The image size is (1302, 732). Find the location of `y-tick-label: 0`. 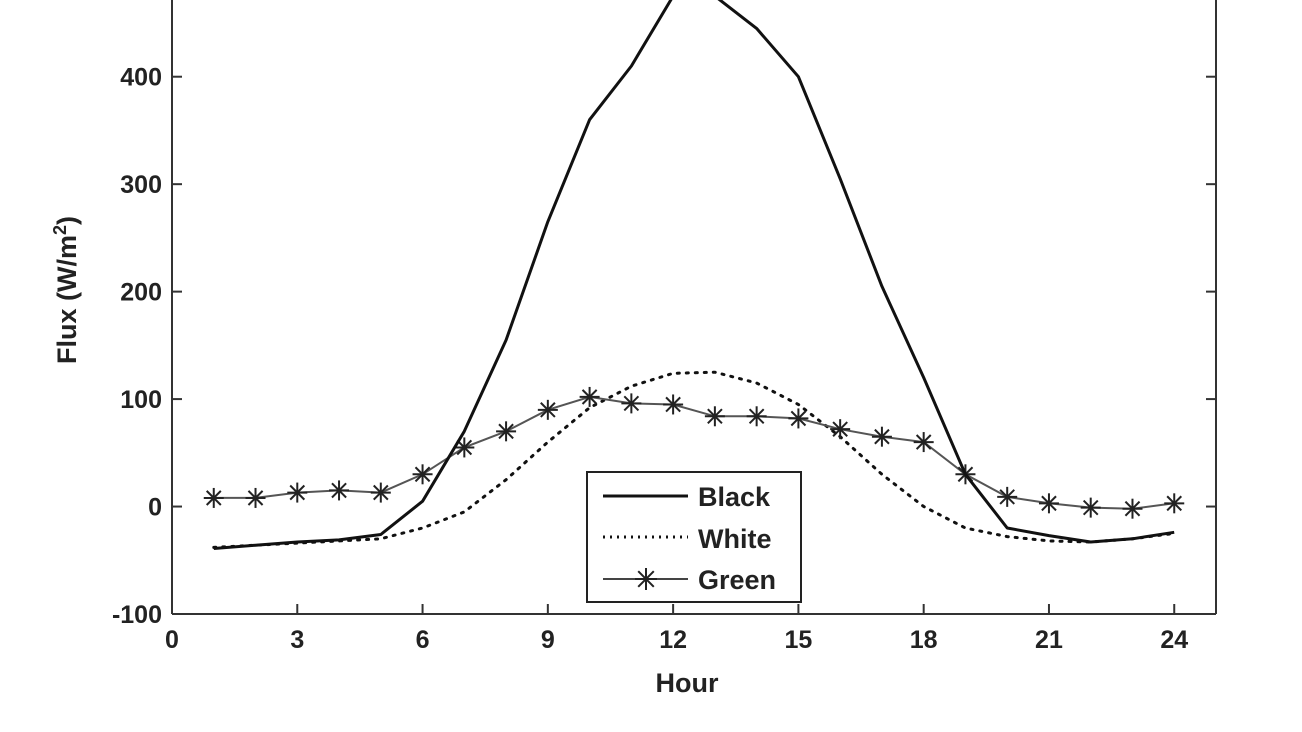

y-tick-label: 0 is located at coordinates (155, 508).